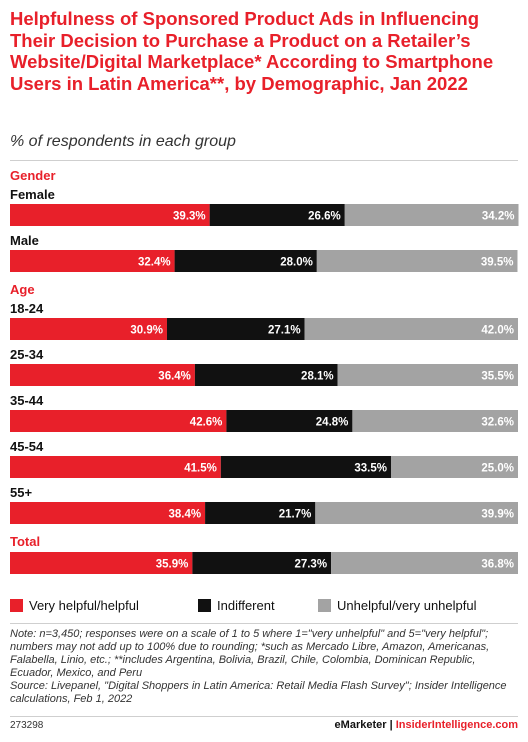 The width and height of the screenshot is (528, 742). I want to click on brand-insider-intelligence: InsiderIntelligence.com, so click(456, 725).